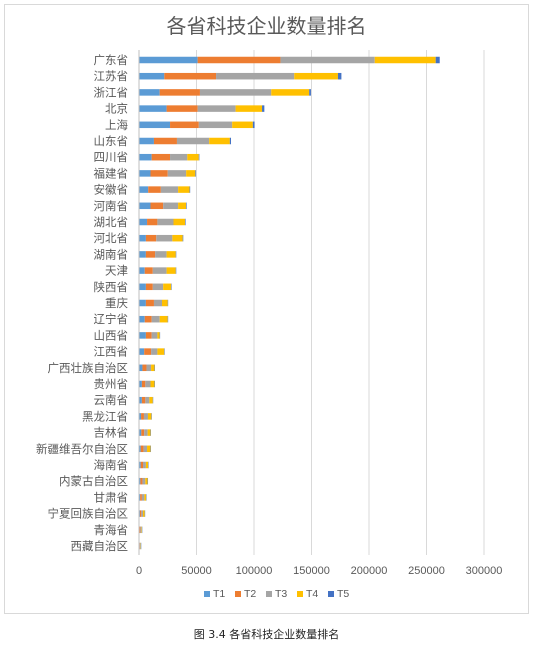 The height and width of the screenshot is (652, 533). What do you see at coordinates (116, 109) in the screenshot?
I see `category-label: 北京` at bounding box center [116, 109].